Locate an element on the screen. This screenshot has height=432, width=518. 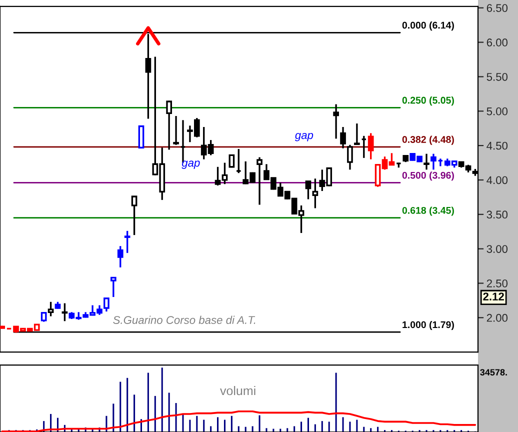
annotation: volumi is located at coordinates (238, 391).